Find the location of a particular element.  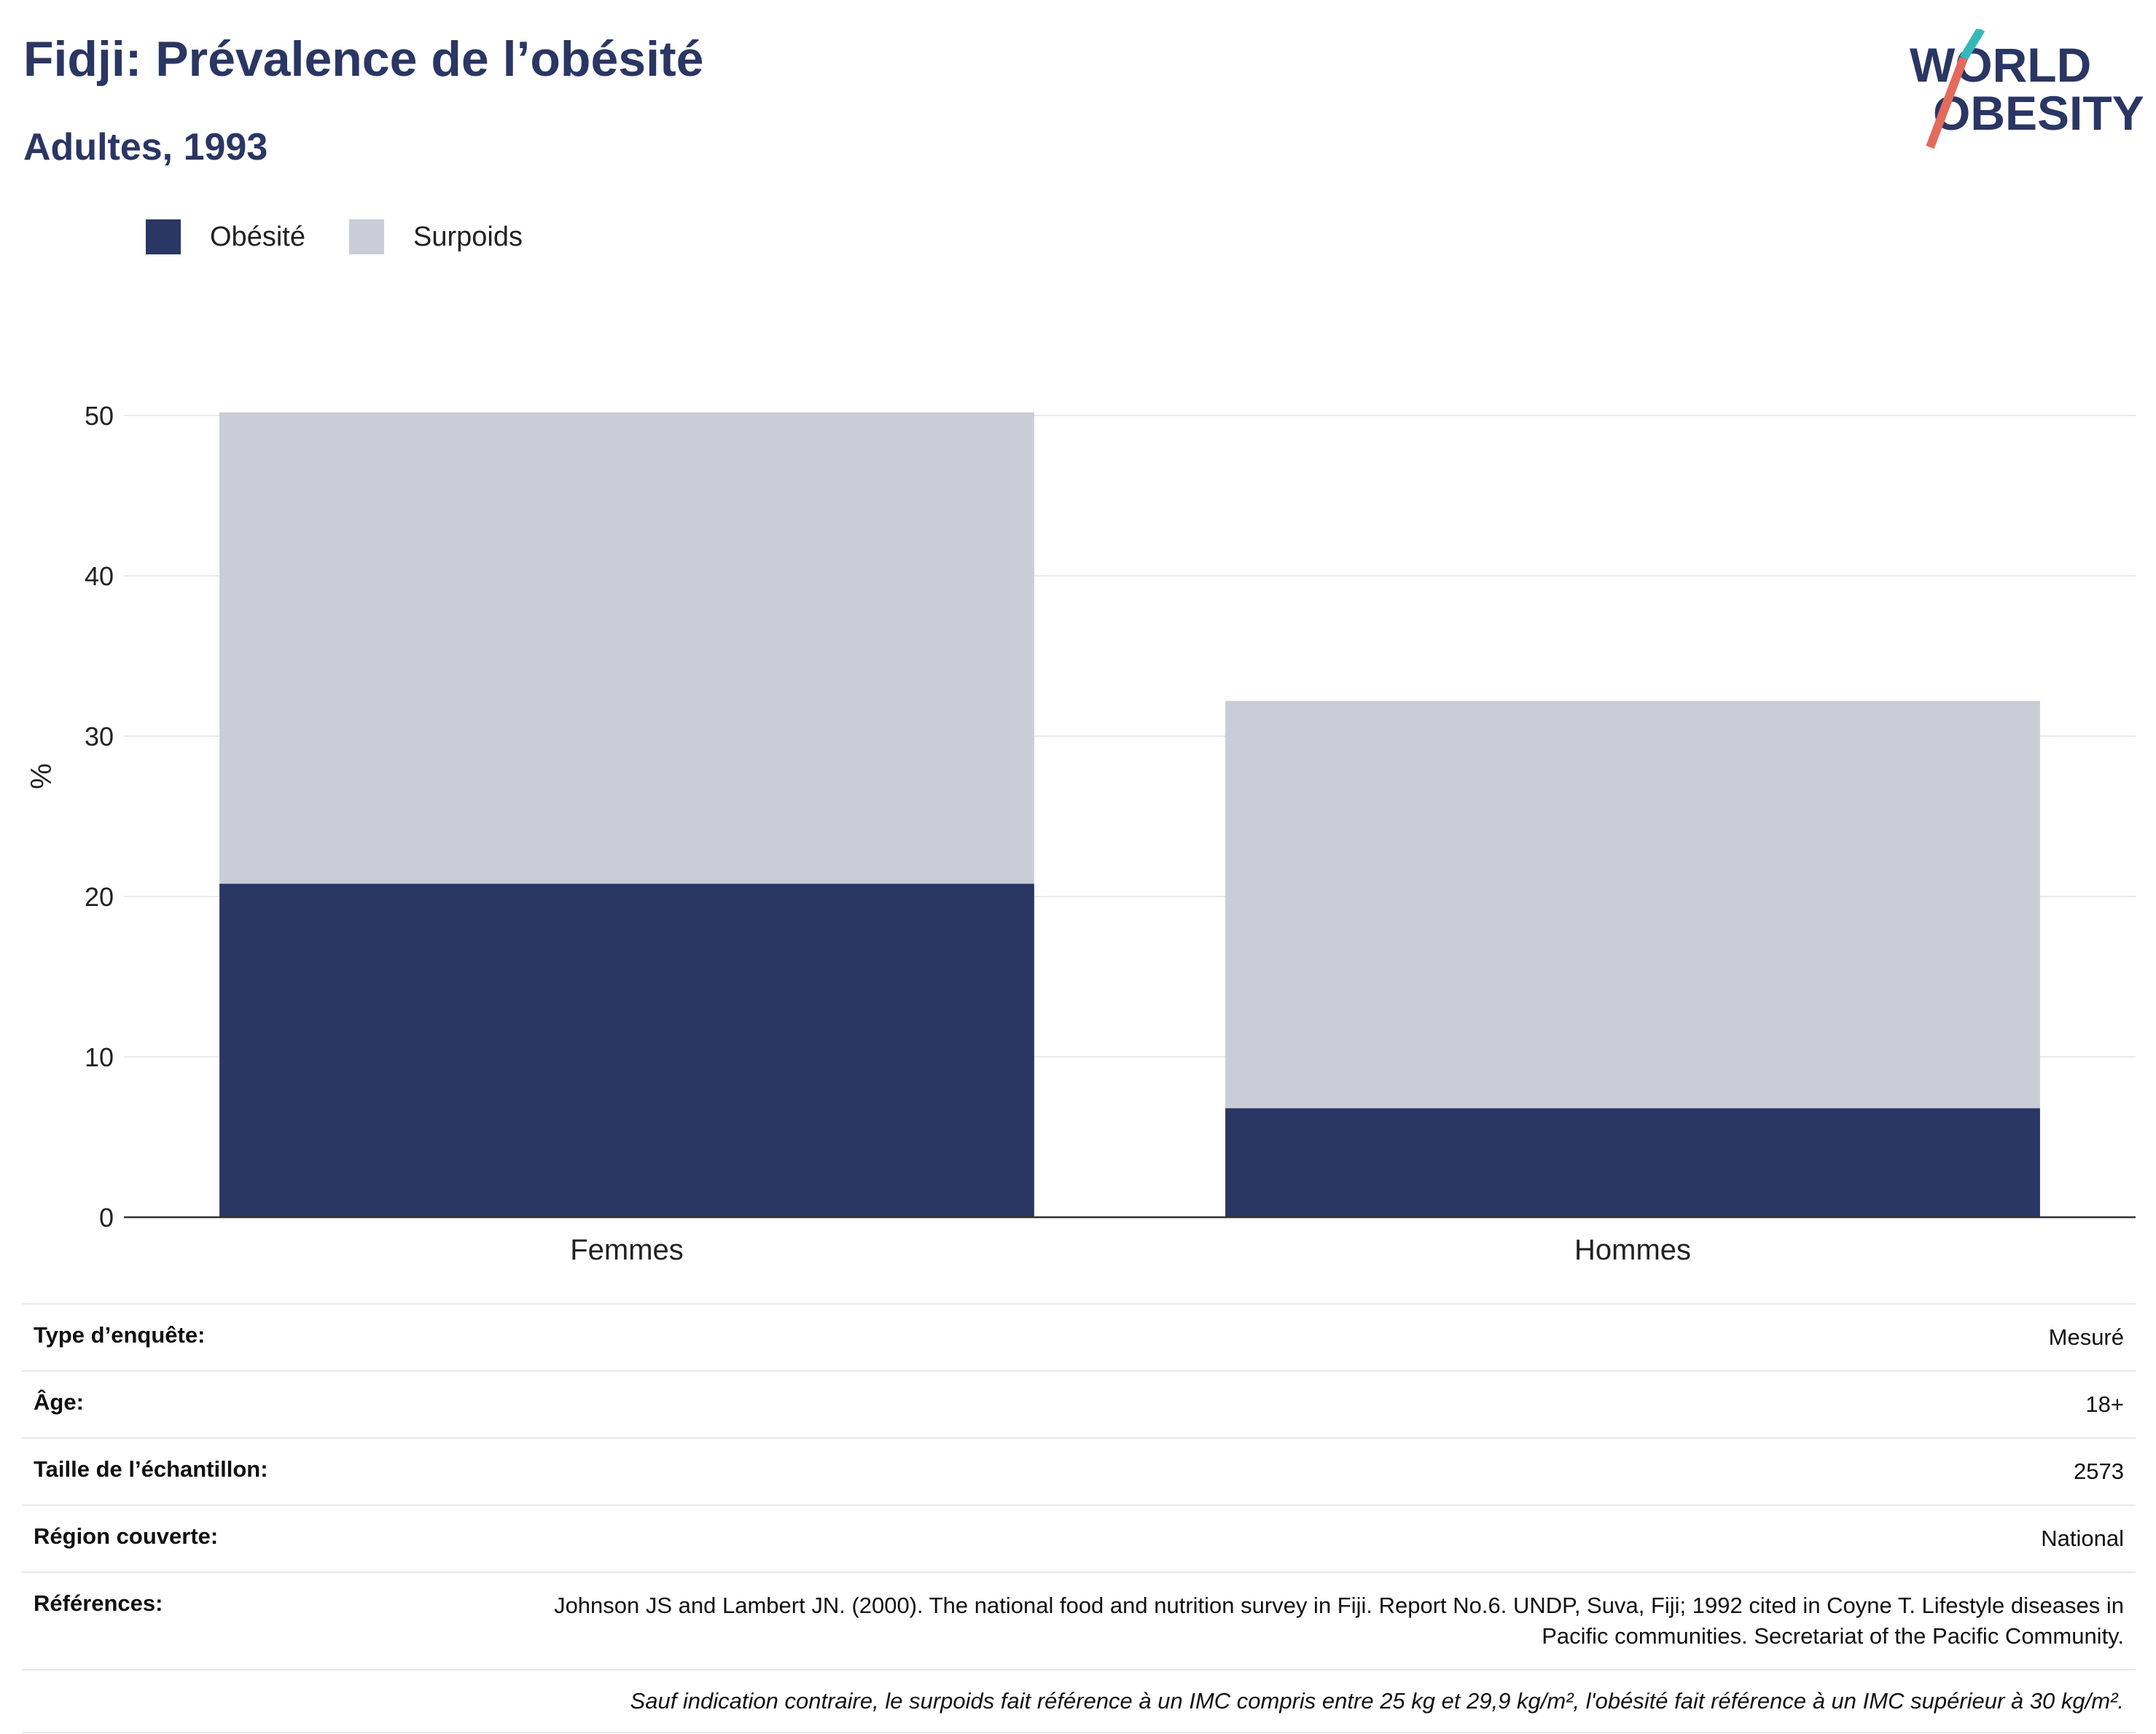

logo-line2: OBESITY is located at coordinates (2038, 113).